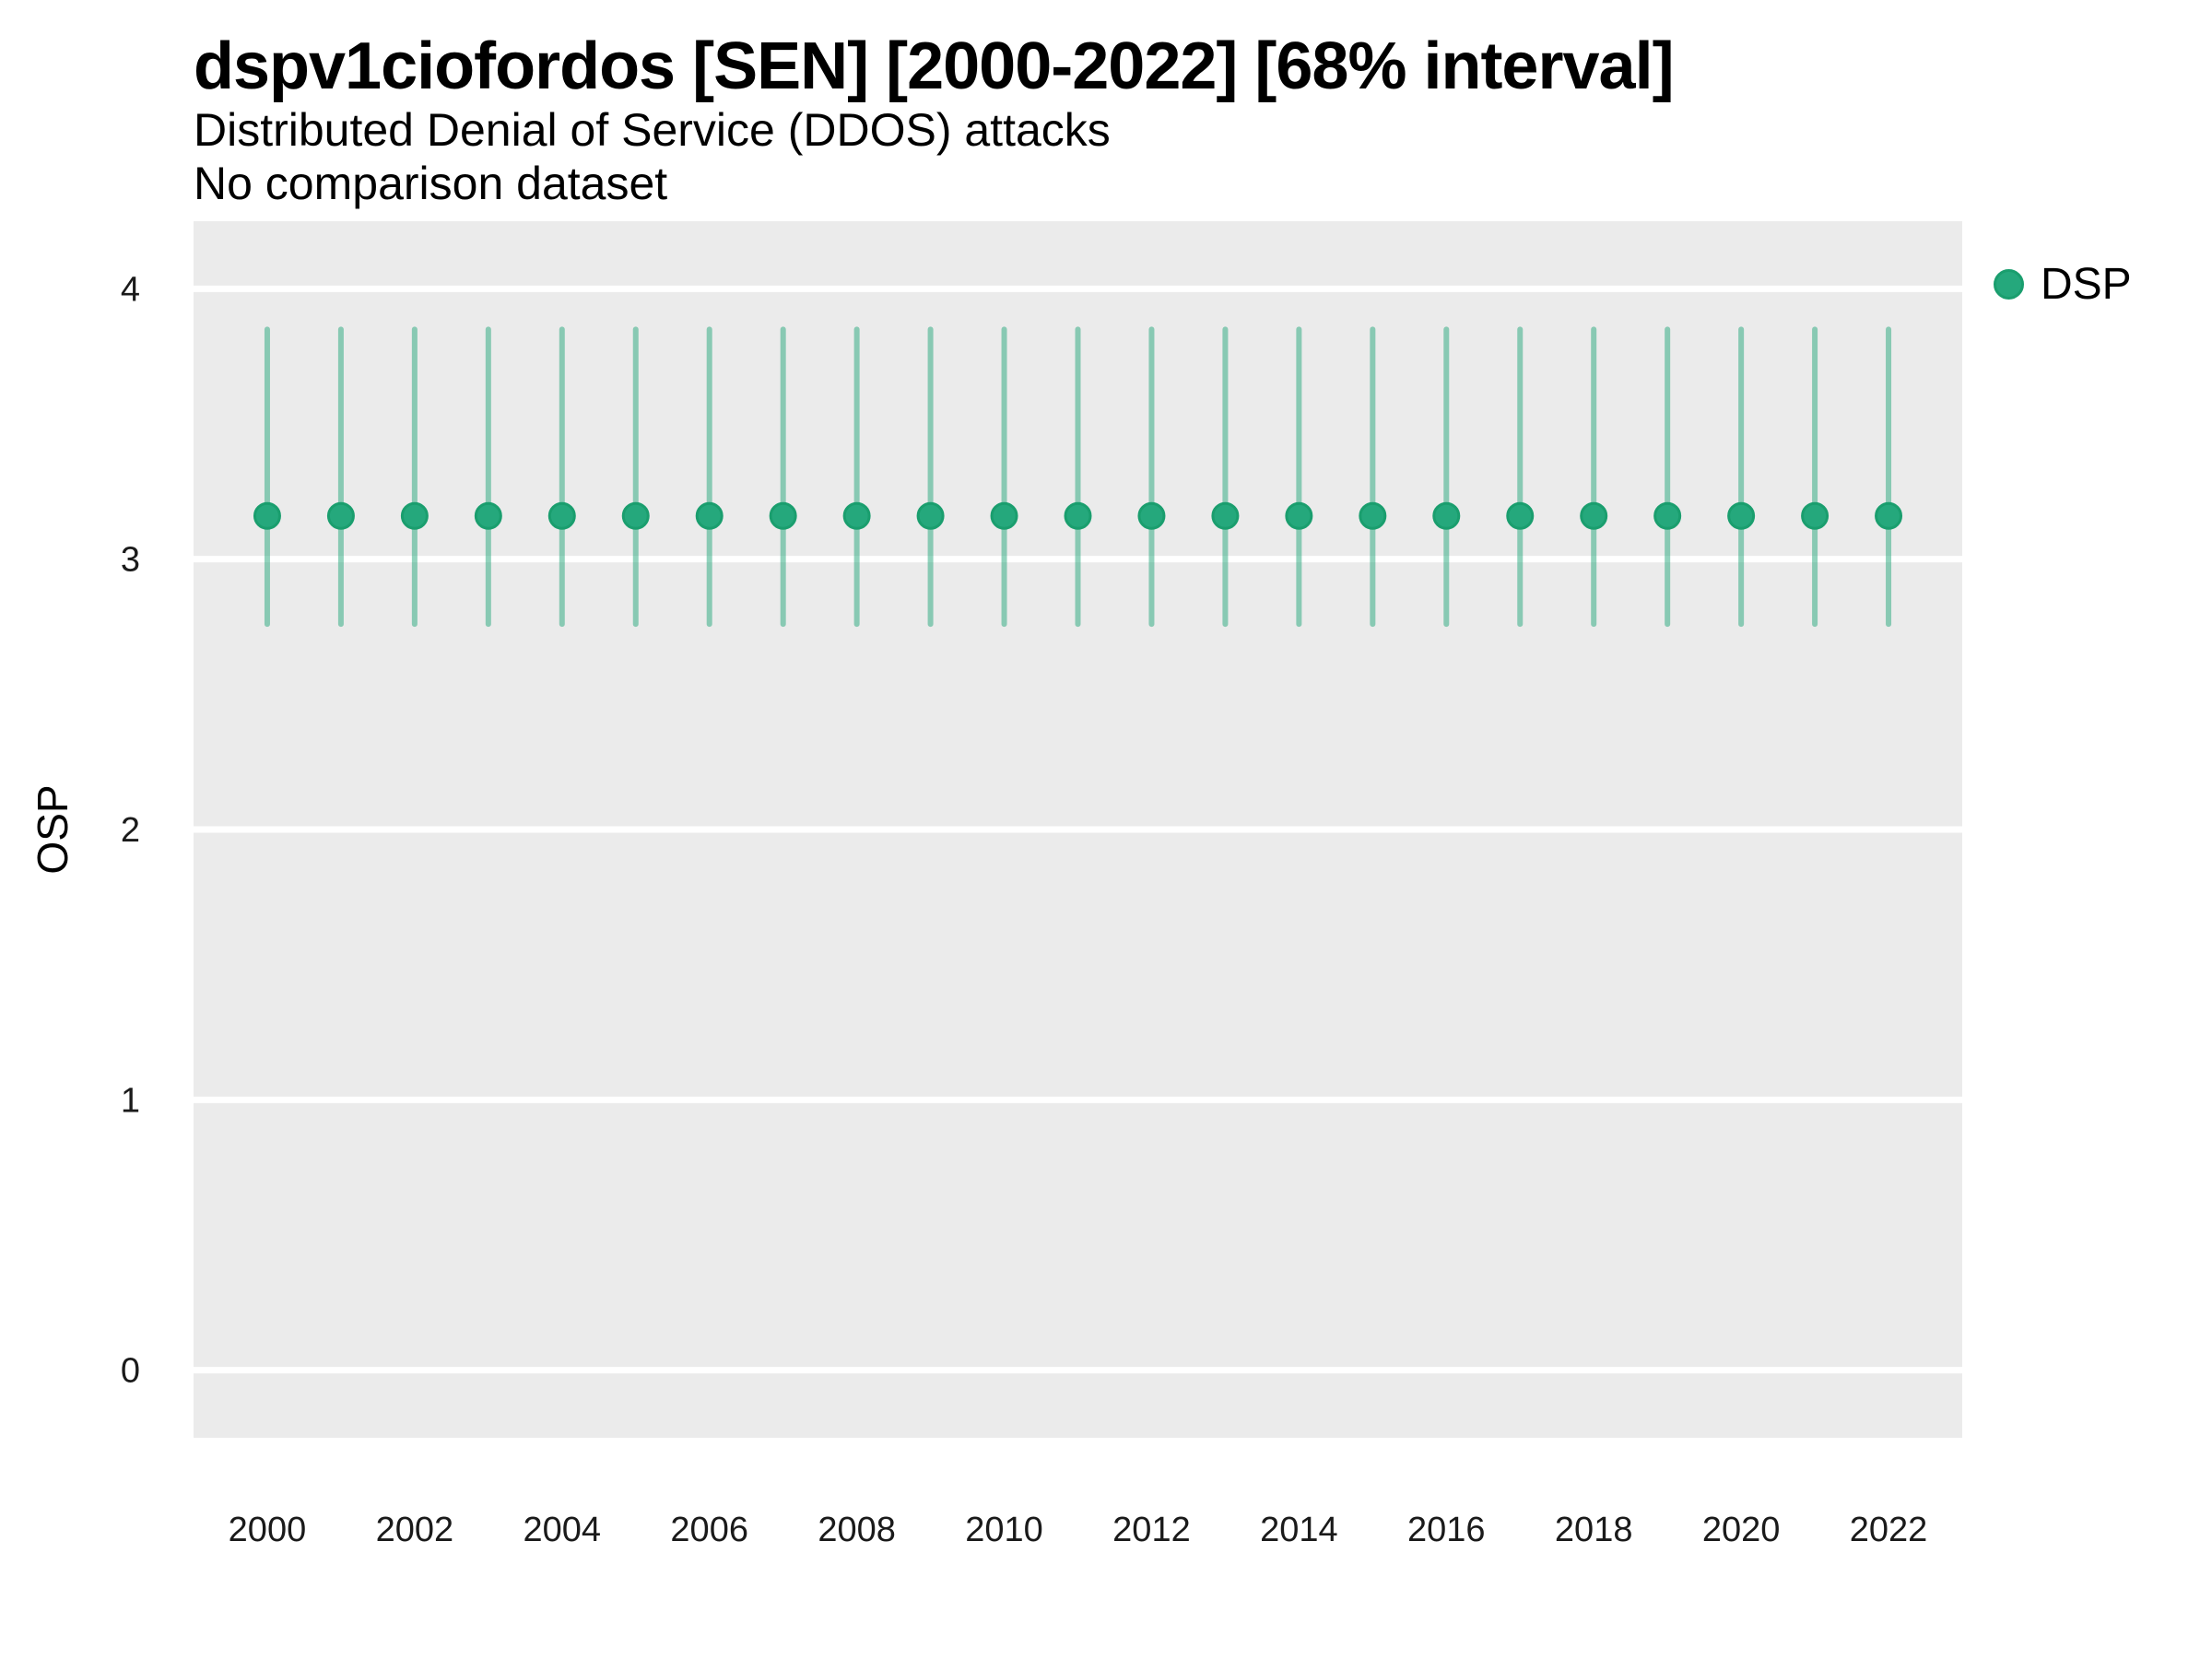 The height and width of the screenshot is (1659, 2212). What do you see at coordinates (1594, 1530) in the screenshot?
I see `x-tick-label-2018: 2018` at bounding box center [1594, 1530].